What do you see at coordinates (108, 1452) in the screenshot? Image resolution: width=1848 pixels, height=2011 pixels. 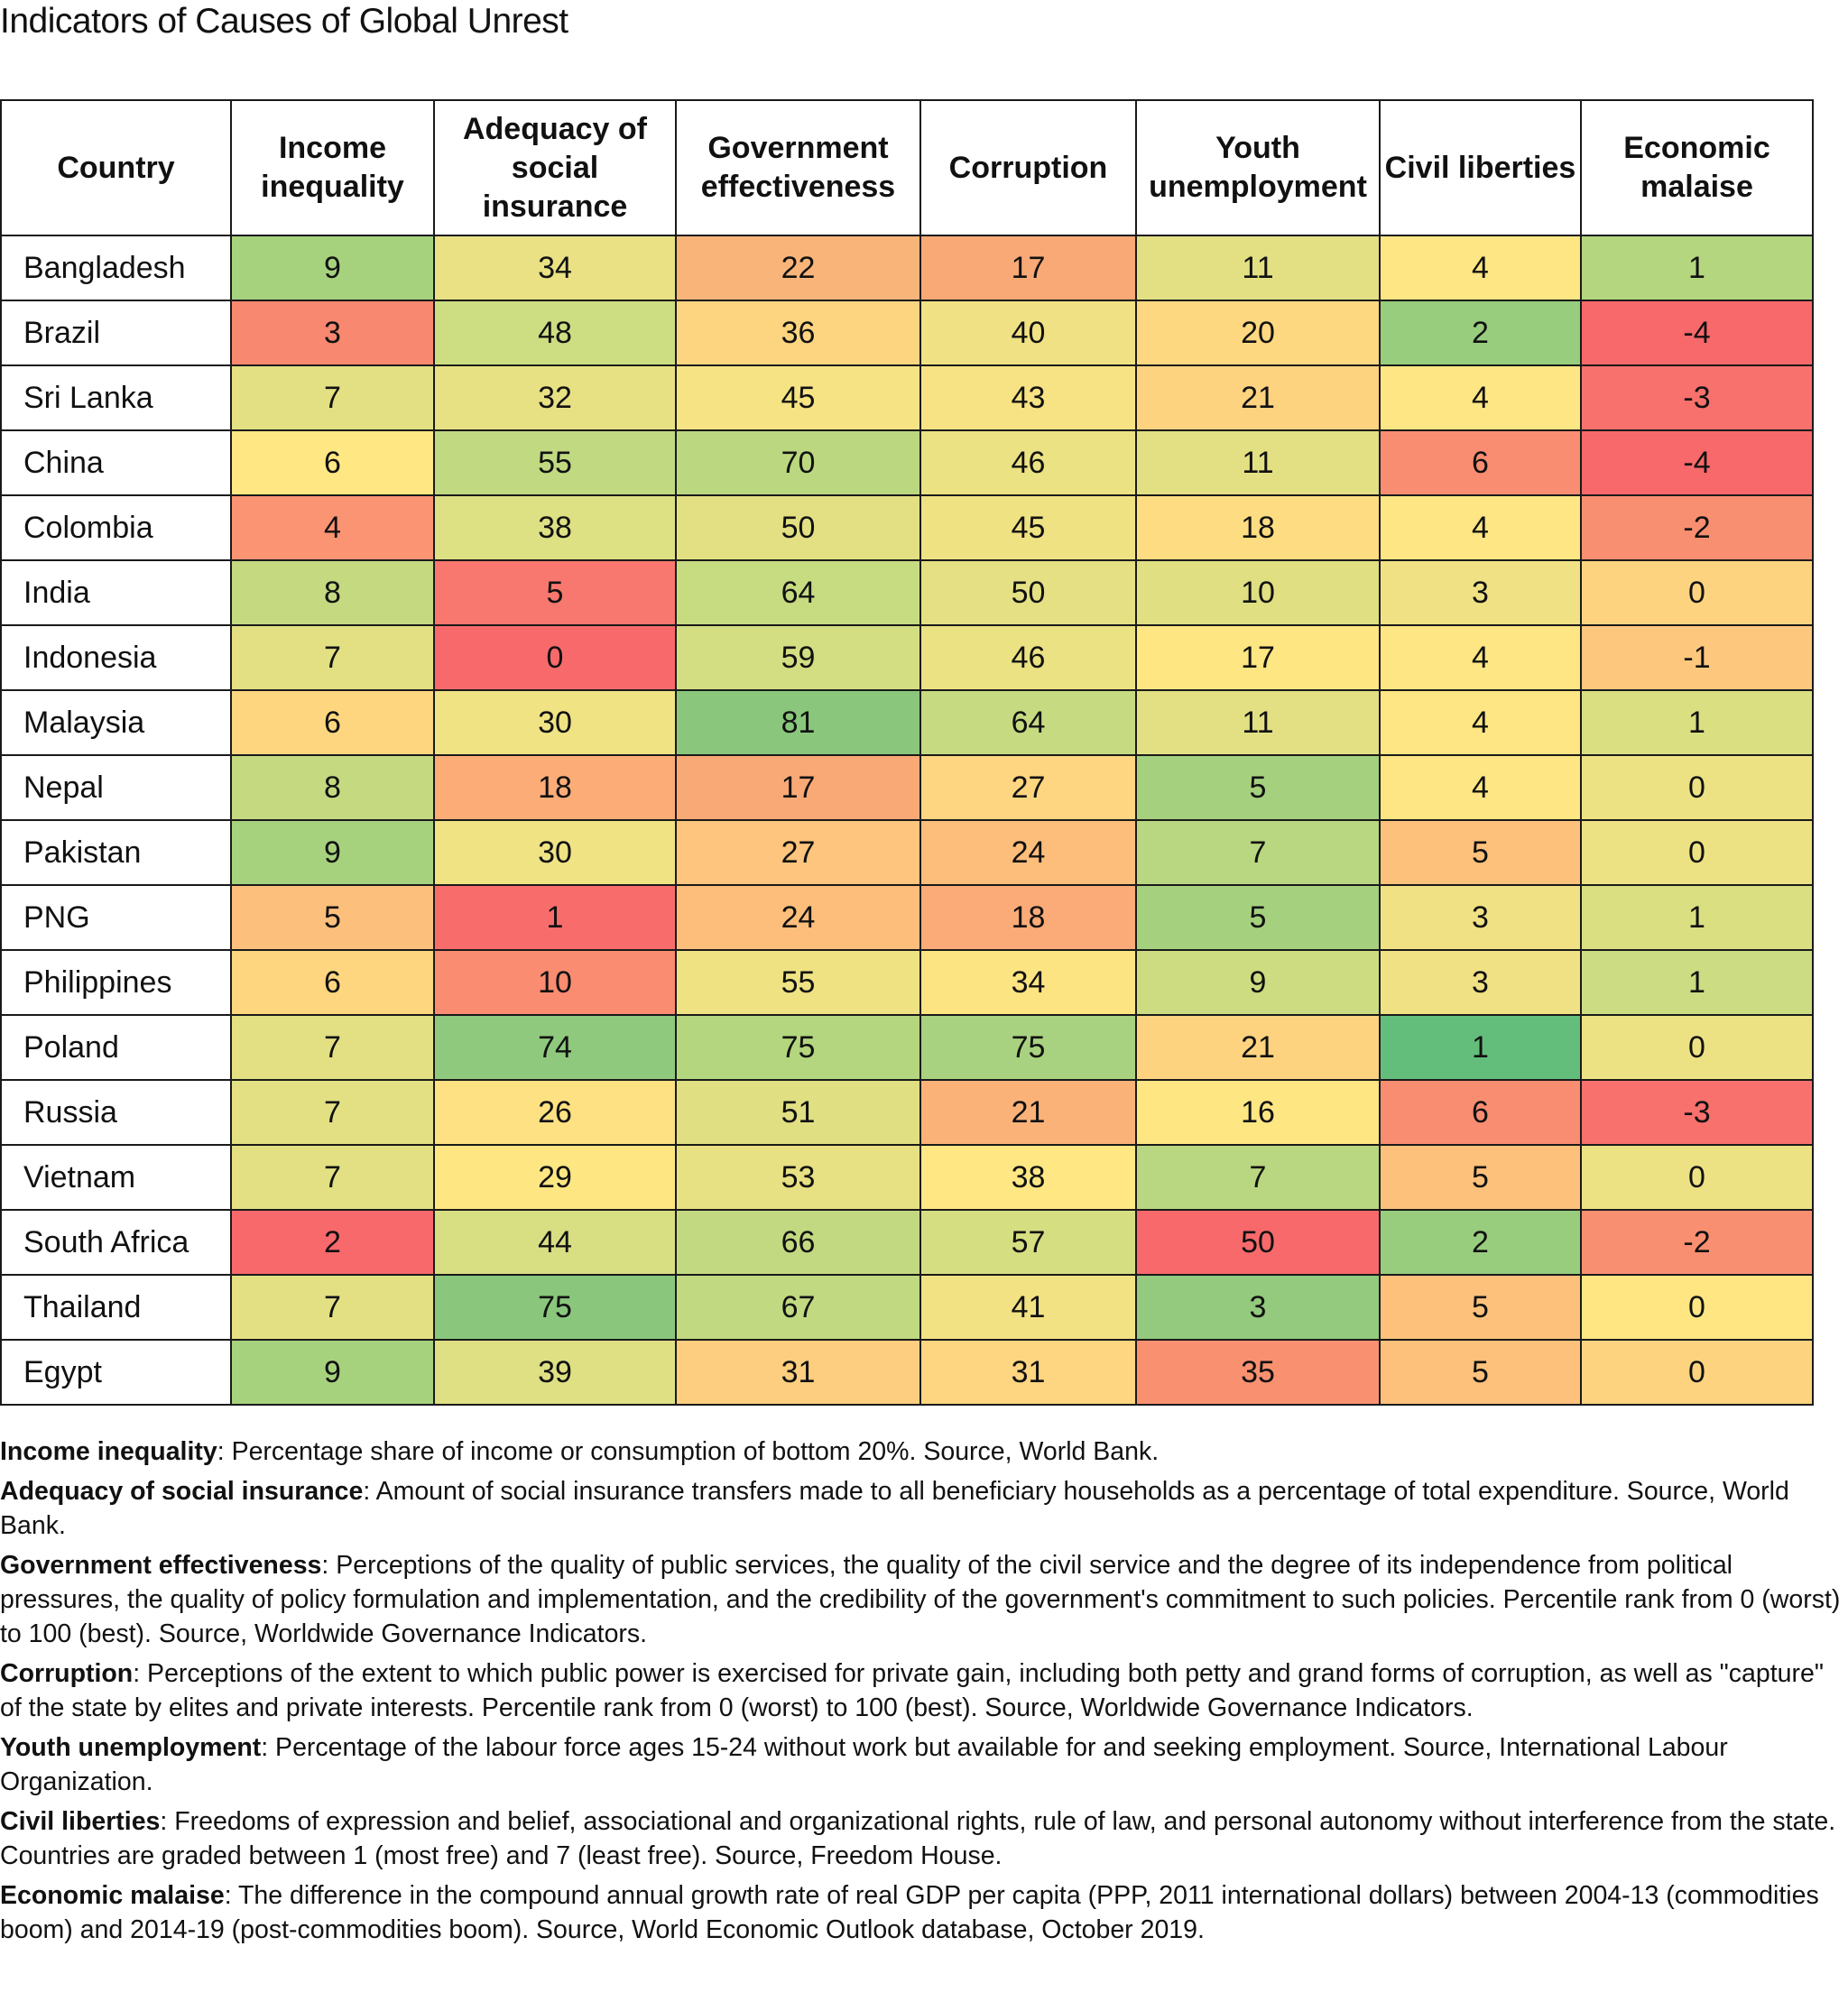 I see `note-term: Income inequality` at bounding box center [108, 1452].